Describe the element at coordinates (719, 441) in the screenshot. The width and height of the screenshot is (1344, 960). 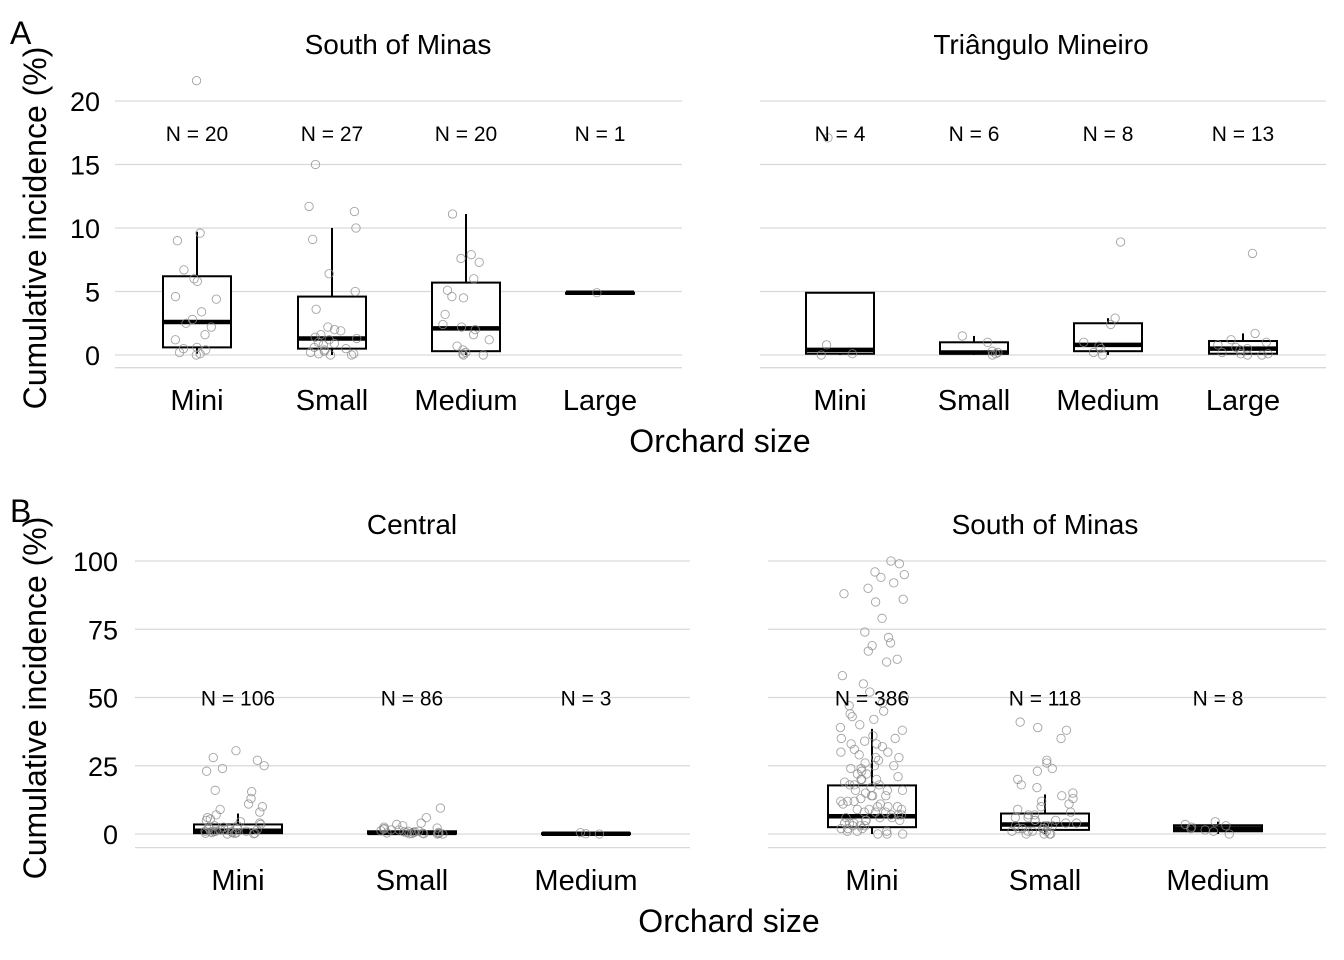
I see `x-axis-title-a: Orchard size` at that location.